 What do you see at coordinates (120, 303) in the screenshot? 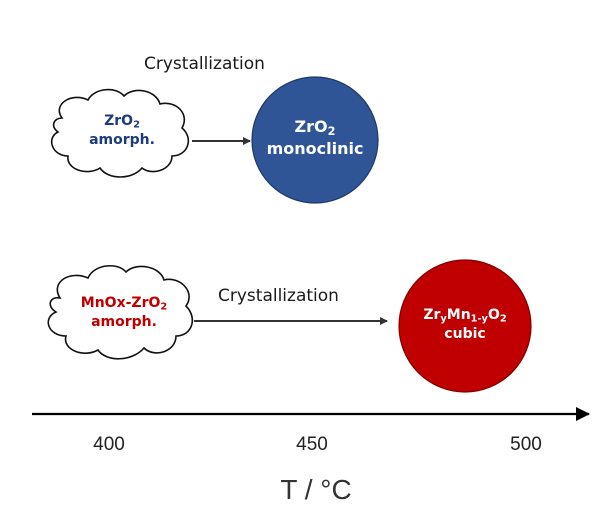
I see `row2-start-formula: MnOx-ZrO` at bounding box center [120, 303].